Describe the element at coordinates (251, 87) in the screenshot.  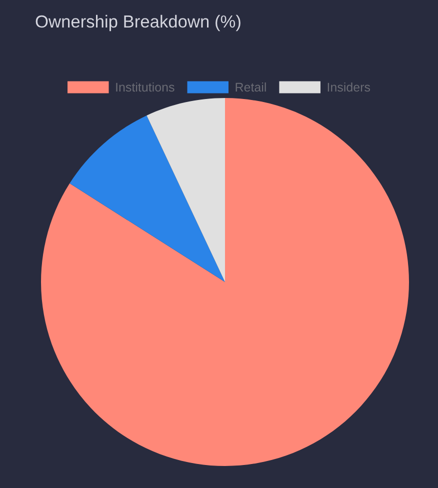
I see `legend-label: Retail` at that location.